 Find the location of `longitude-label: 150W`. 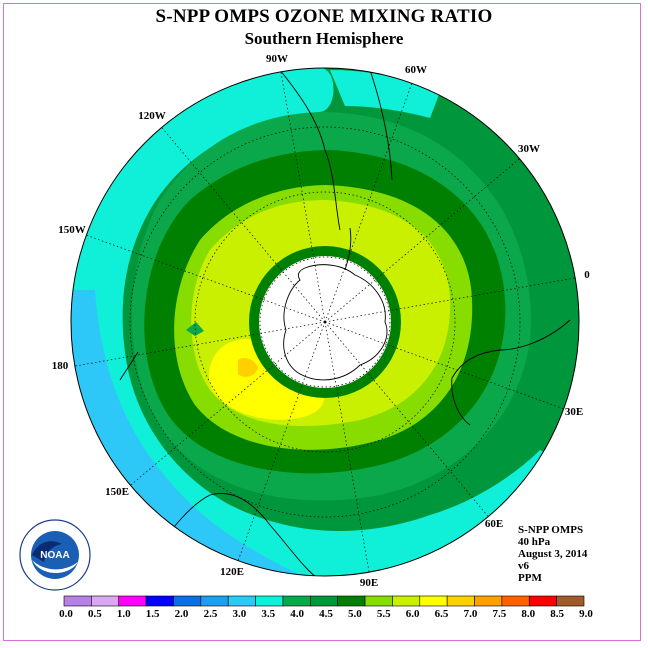

longitude-label: 150W is located at coordinates (72, 230).